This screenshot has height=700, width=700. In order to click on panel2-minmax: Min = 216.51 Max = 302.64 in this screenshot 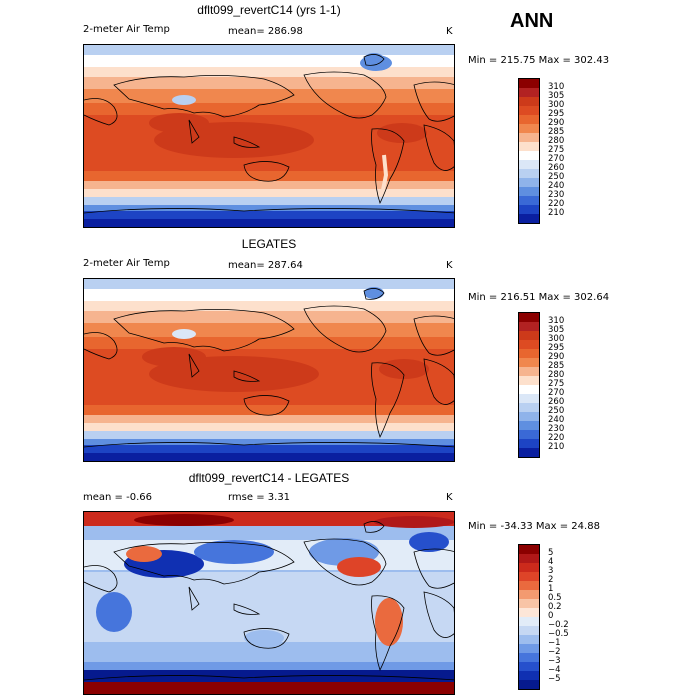, I will do `click(539, 297)`.